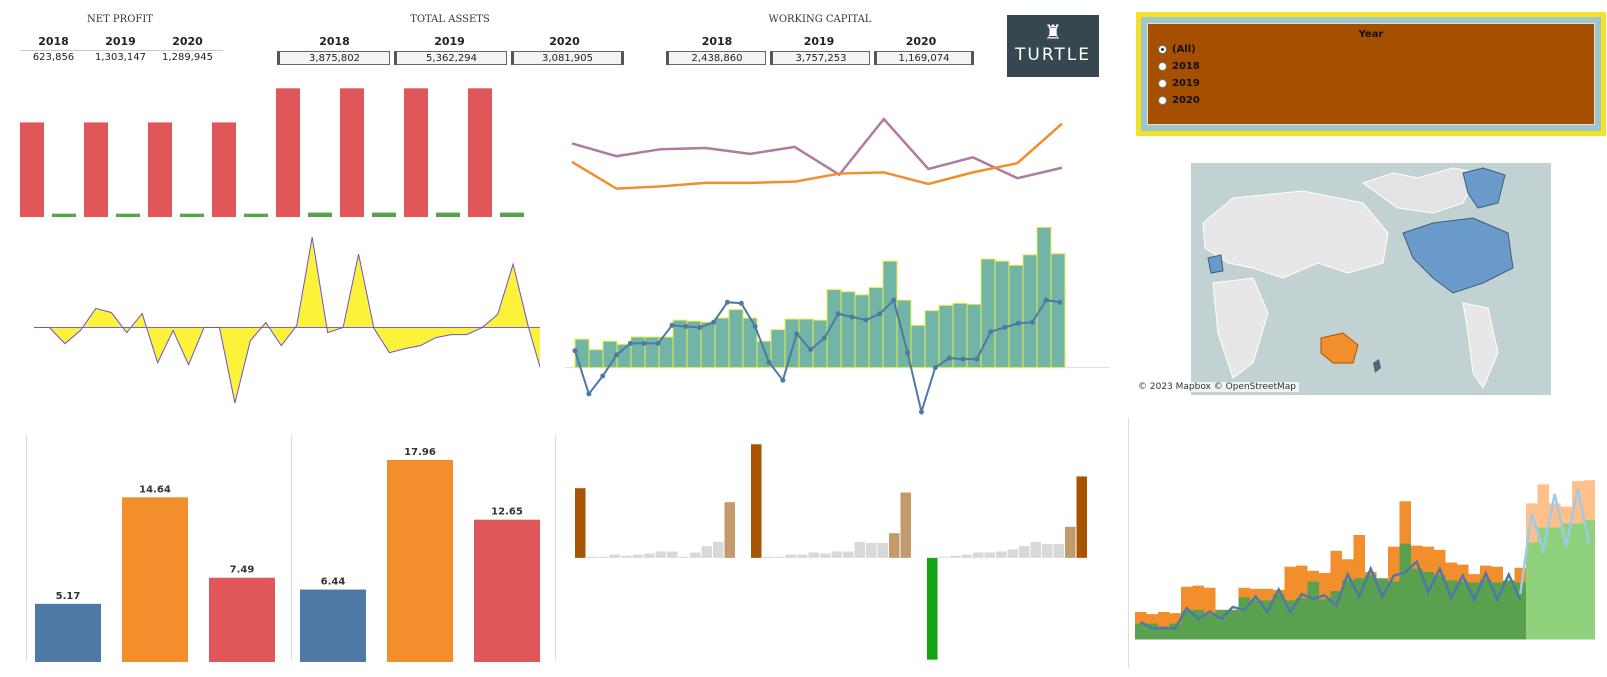 This screenshot has width=1607, height=677. Describe the element at coordinates (1179, 66) in the screenshot. I see `year-option-2018: 2018` at that location.